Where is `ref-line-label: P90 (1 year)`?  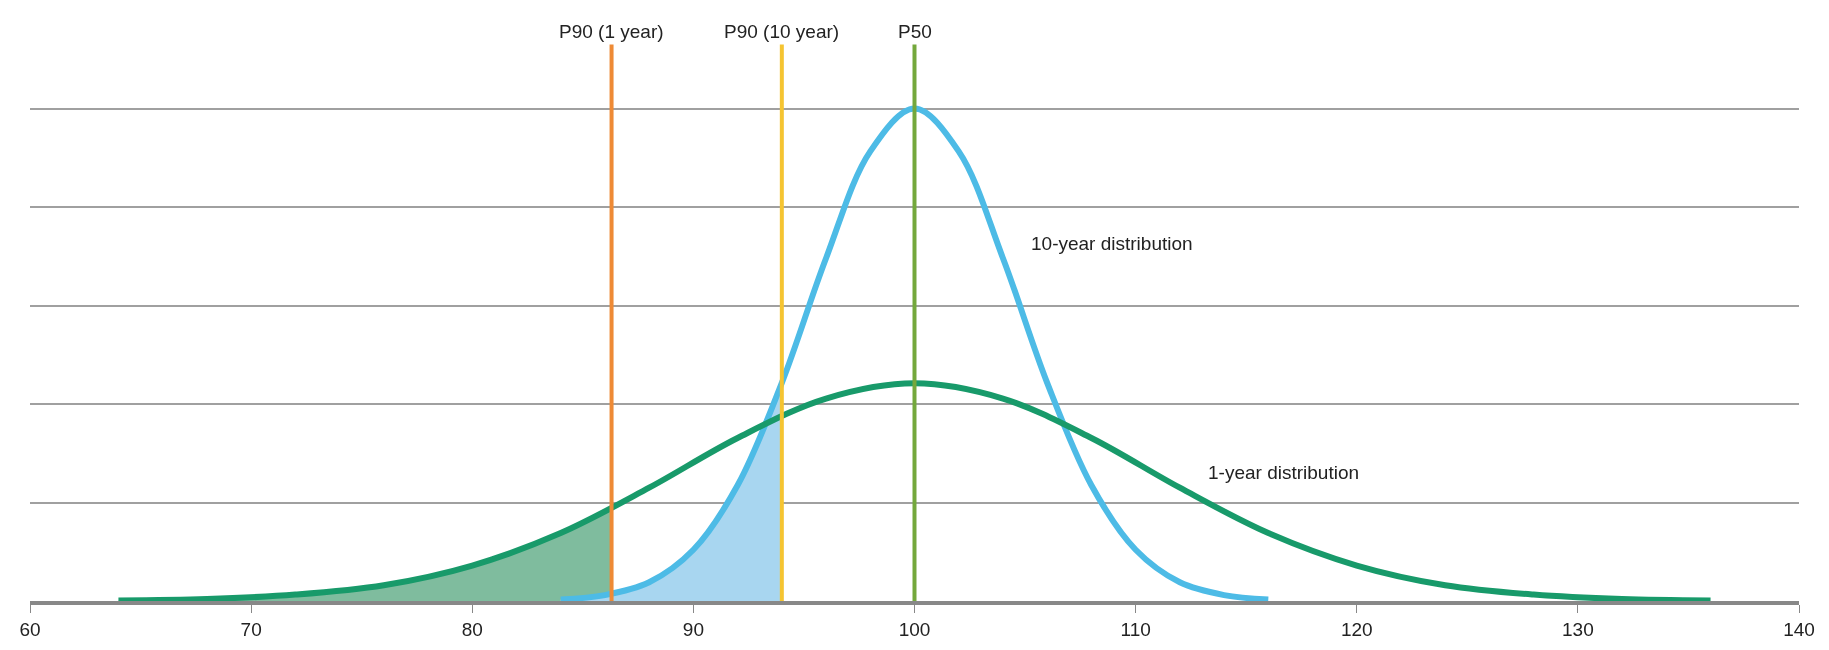
ref-line-label: P90 (1 year) is located at coordinates (611, 31).